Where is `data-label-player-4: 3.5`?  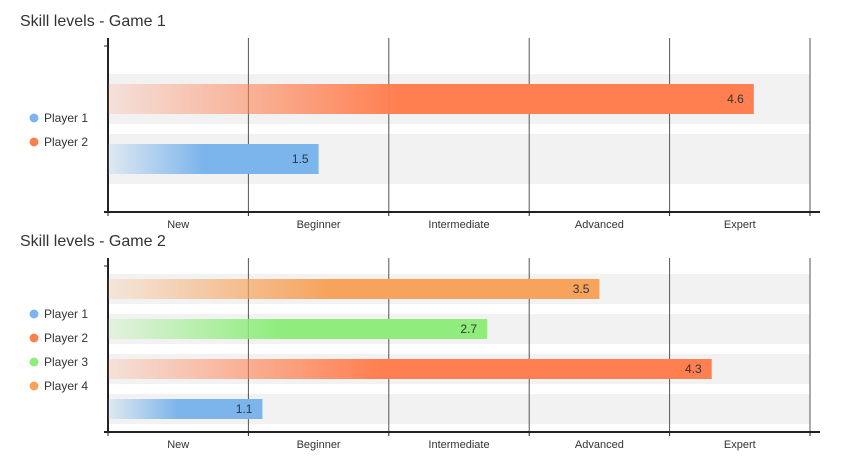
data-label-player-4: 3.5 is located at coordinates (581, 289).